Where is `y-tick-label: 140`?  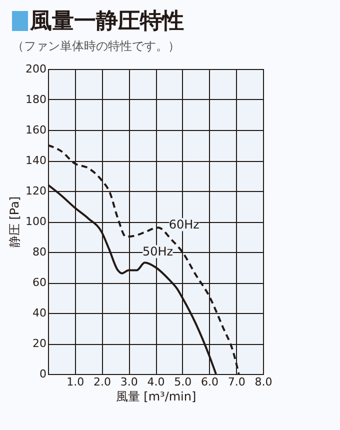 y-tick-label: 140 is located at coordinates (36, 160).